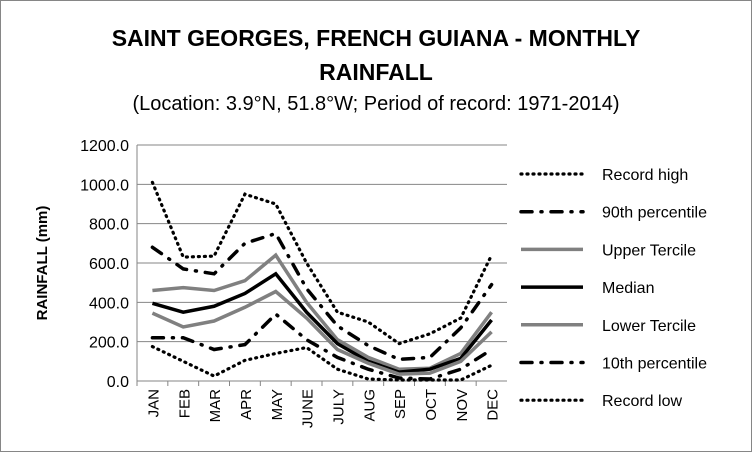  What do you see at coordinates (369, 405) in the screenshot?
I see `x-tick-label: AUG` at bounding box center [369, 405].